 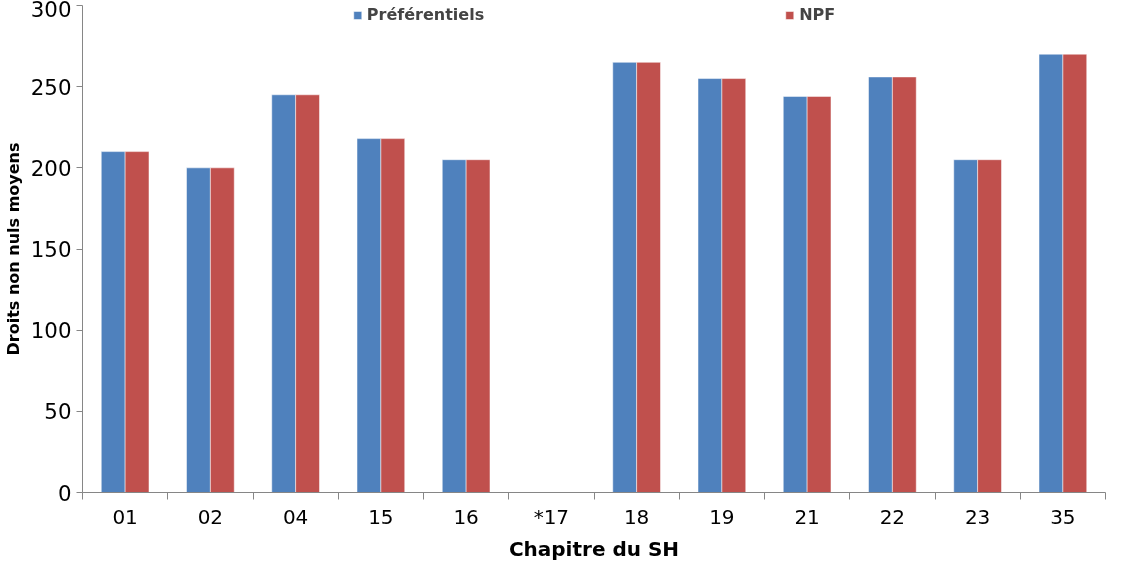 What do you see at coordinates (977, 516) in the screenshot?
I see `x-tick-label: 23` at bounding box center [977, 516].